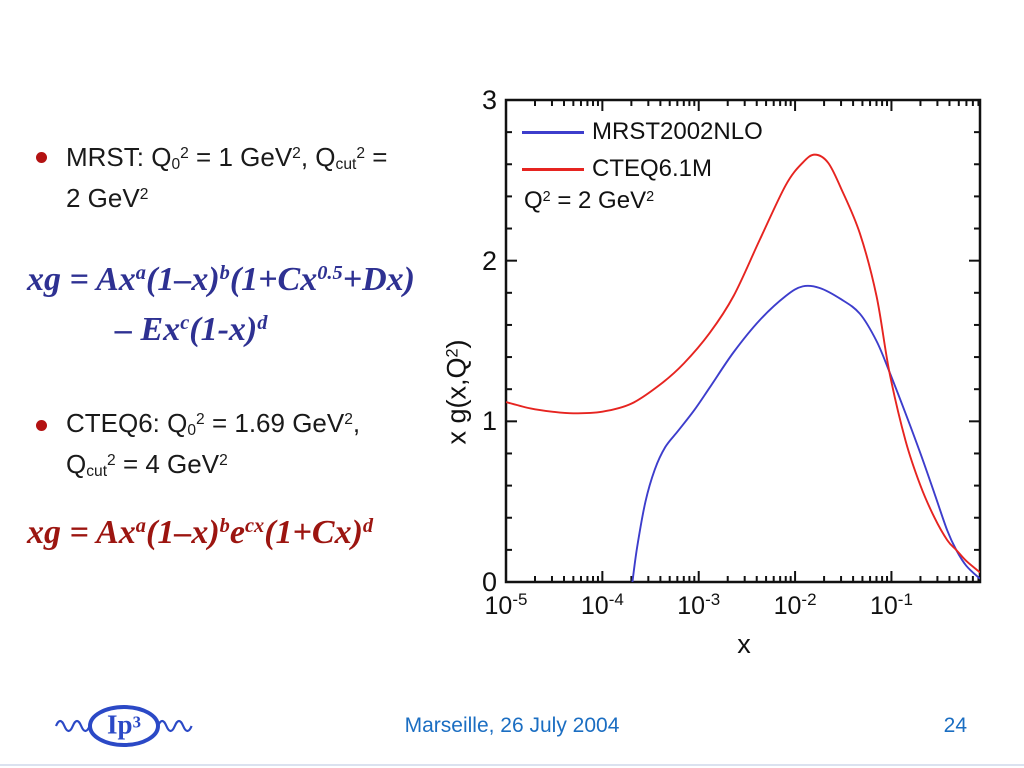 The height and width of the screenshot is (768, 1024). Describe the element at coordinates (266, 446) in the screenshot. I see `bullet-item-cteq: CTEQ6: Q02 = 1.69 GeV2, Qcut2 = 4 GeV2` at that location.